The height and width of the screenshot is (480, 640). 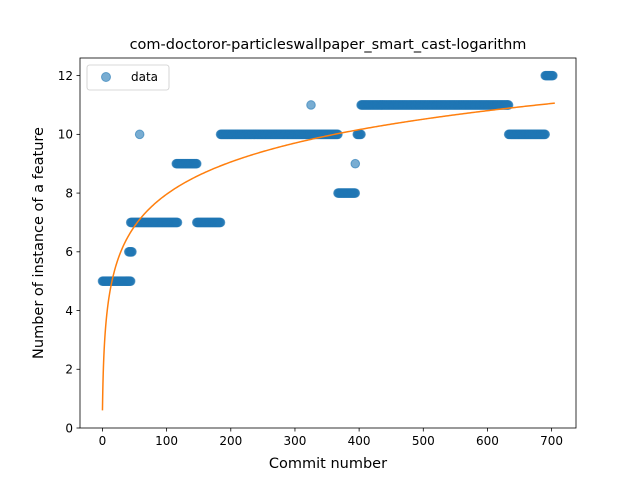 What do you see at coordinates (106, 77) in the screenshot?
I see `legend-marker` at bounding box center [106, 77].